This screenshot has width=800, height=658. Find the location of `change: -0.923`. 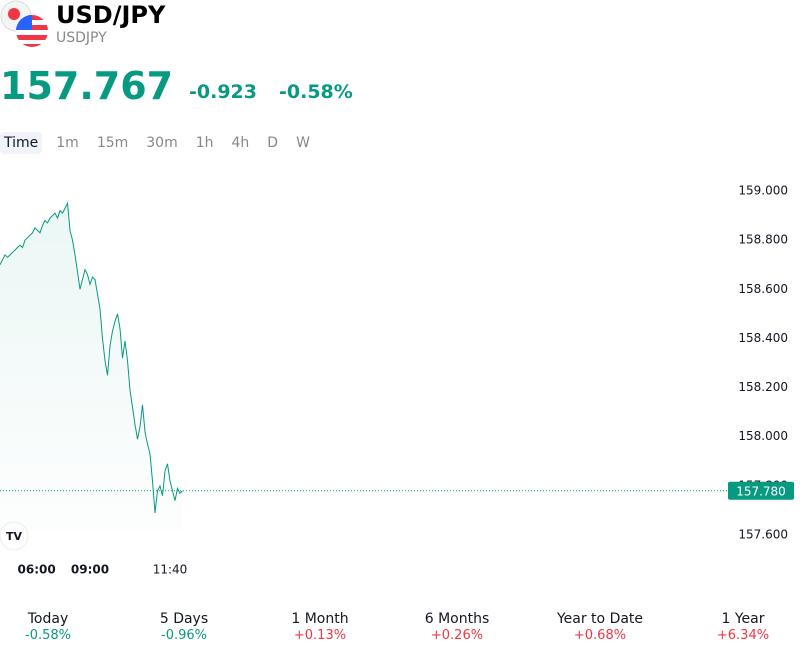

change: -0.923 is located at coordinates (223, 92).